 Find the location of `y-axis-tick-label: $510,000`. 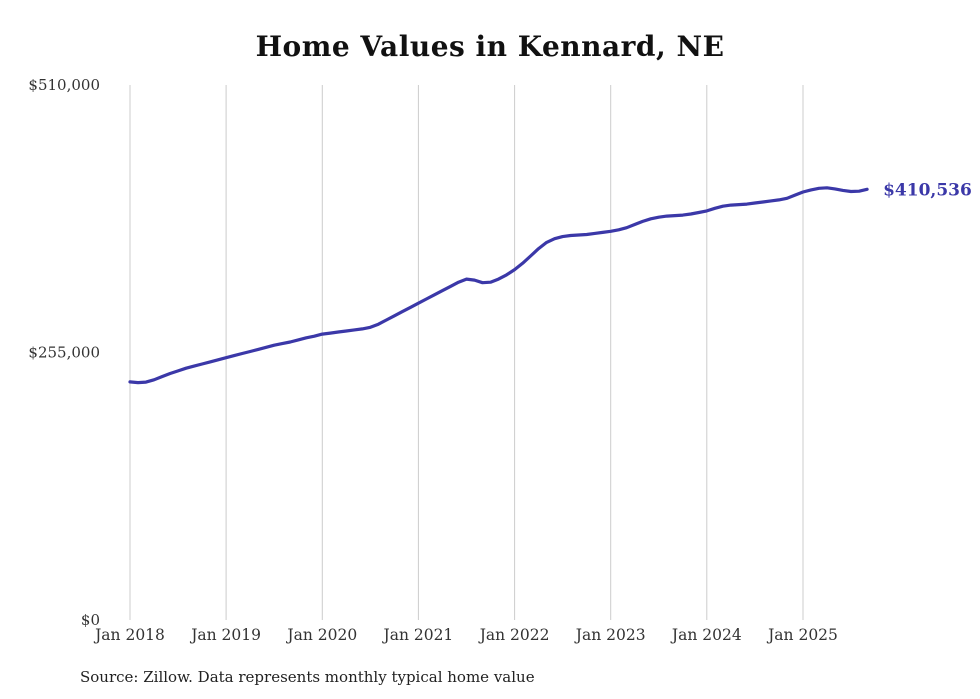

y-axis-tick-label: $510,000 is located at coordinates (64, 85).